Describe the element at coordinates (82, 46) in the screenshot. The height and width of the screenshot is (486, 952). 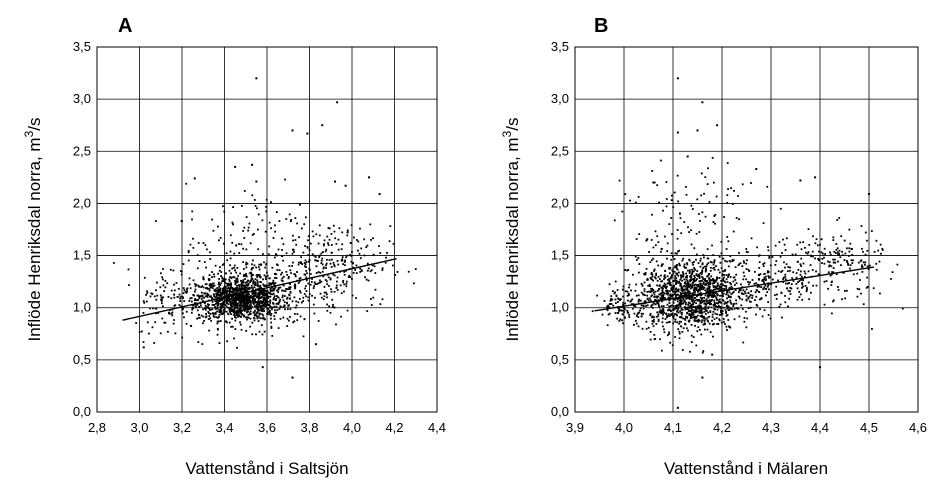
I see `y-tick-label: 3,5` at that location.